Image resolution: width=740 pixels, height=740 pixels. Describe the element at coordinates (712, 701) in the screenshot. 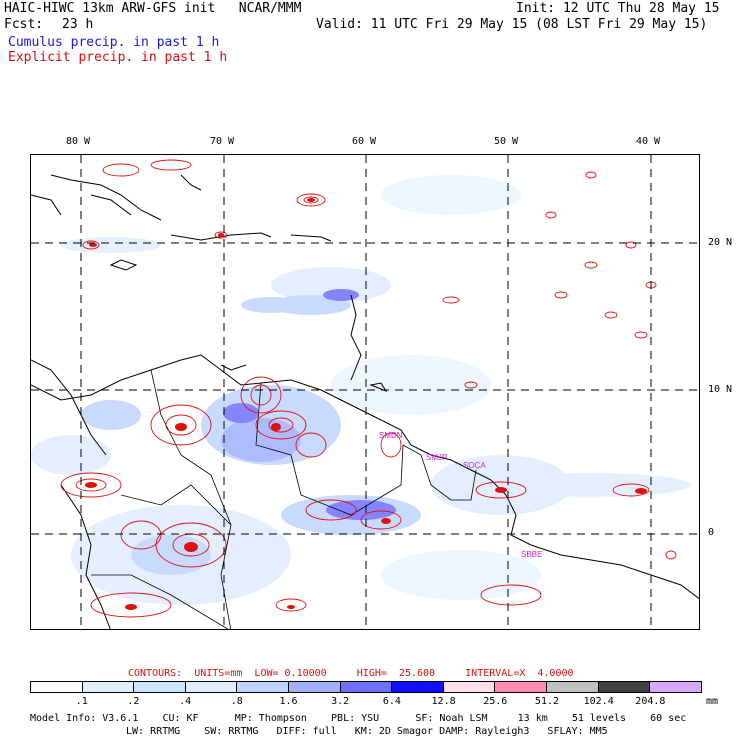

I see `color-scale-unit: mm` at that location.